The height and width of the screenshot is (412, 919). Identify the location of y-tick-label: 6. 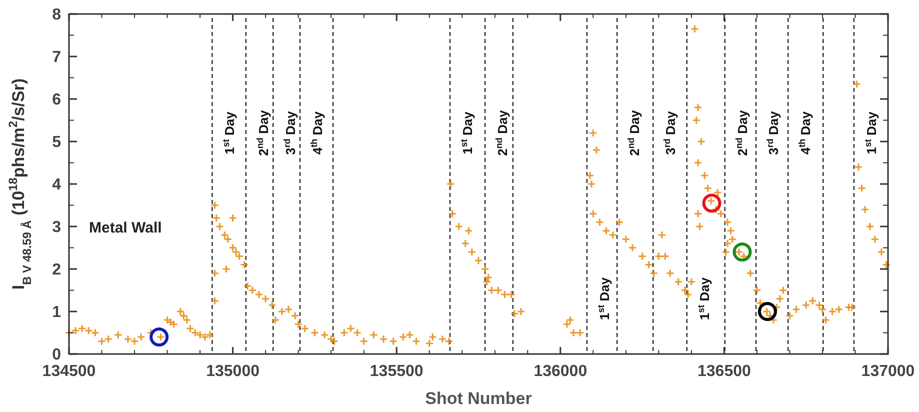
(57, 100).